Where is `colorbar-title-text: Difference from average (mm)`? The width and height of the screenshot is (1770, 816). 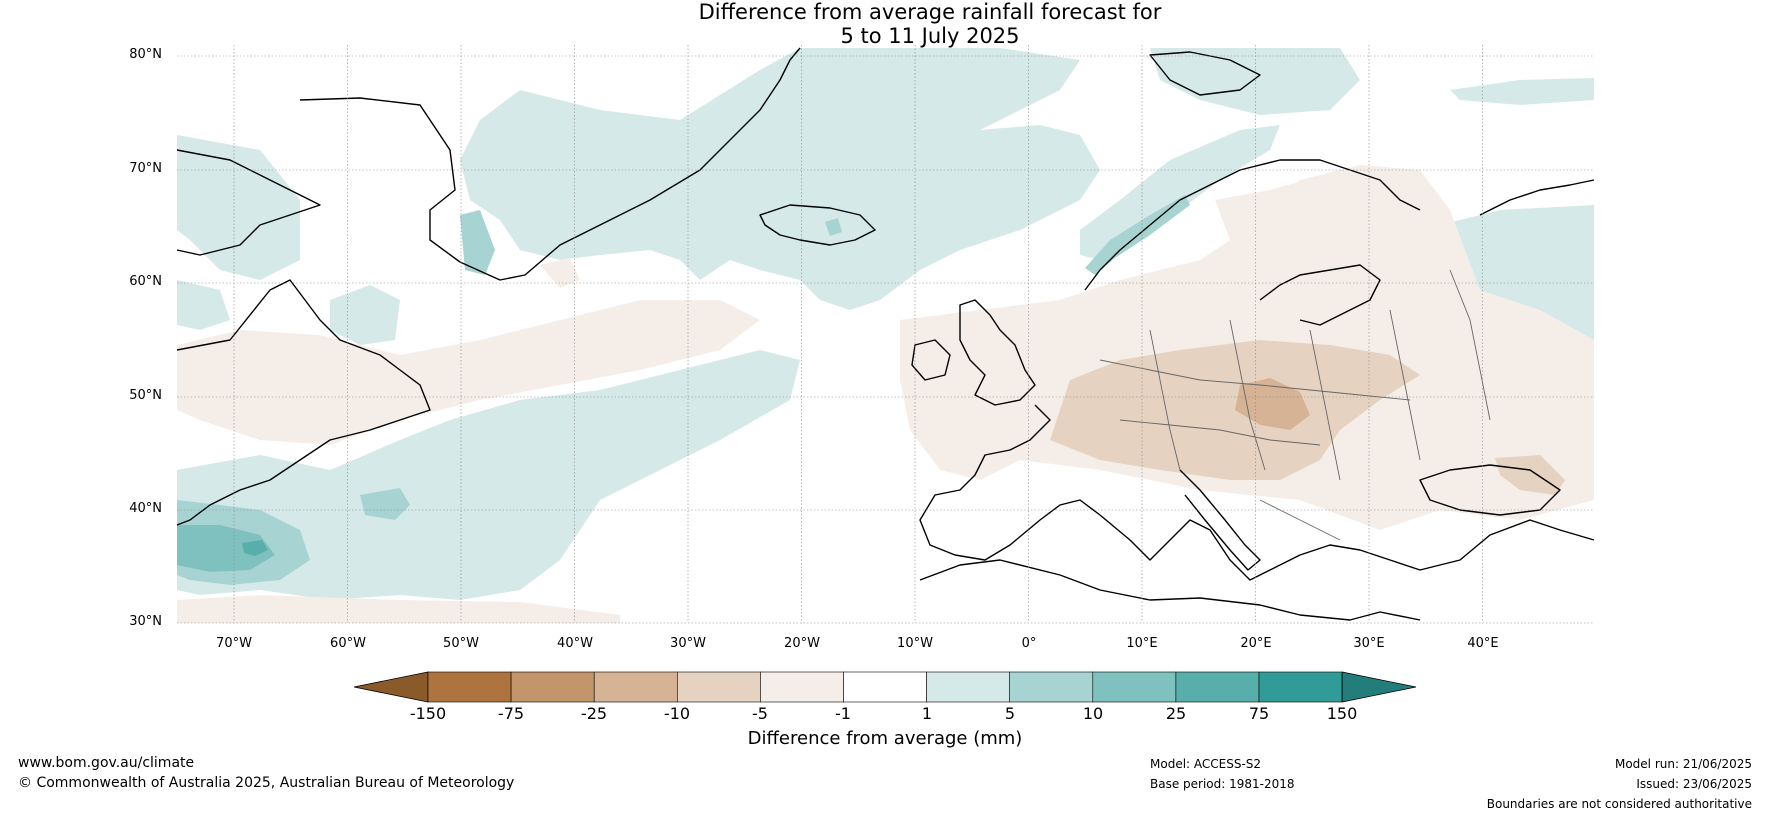
colorbar-title-text: Difference from average (mm) is located at coordinates (885, 738).